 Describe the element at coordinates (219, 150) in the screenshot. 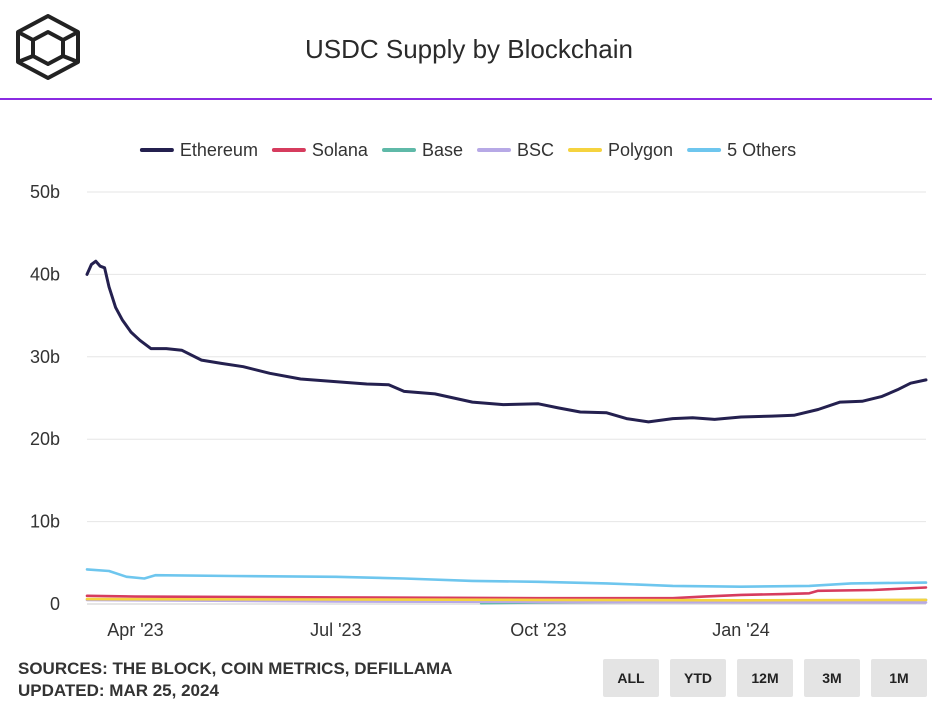

I see `legend-label-ethereum: Ethereum` at that location.